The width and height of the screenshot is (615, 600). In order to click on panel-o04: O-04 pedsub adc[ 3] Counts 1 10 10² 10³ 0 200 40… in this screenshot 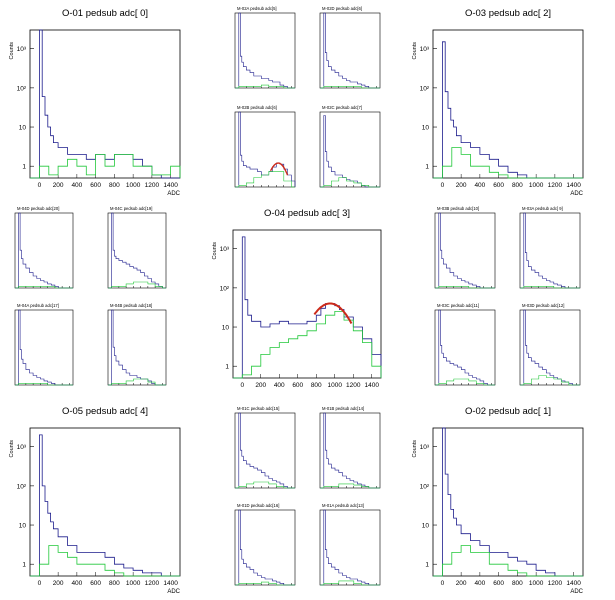, I will do `click(297, 298)`.